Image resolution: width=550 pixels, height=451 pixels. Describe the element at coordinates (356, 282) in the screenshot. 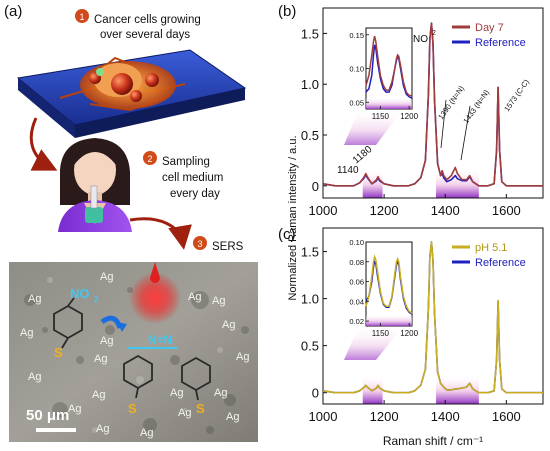

I see `inset-y-tick-label: 0.06` at that location.